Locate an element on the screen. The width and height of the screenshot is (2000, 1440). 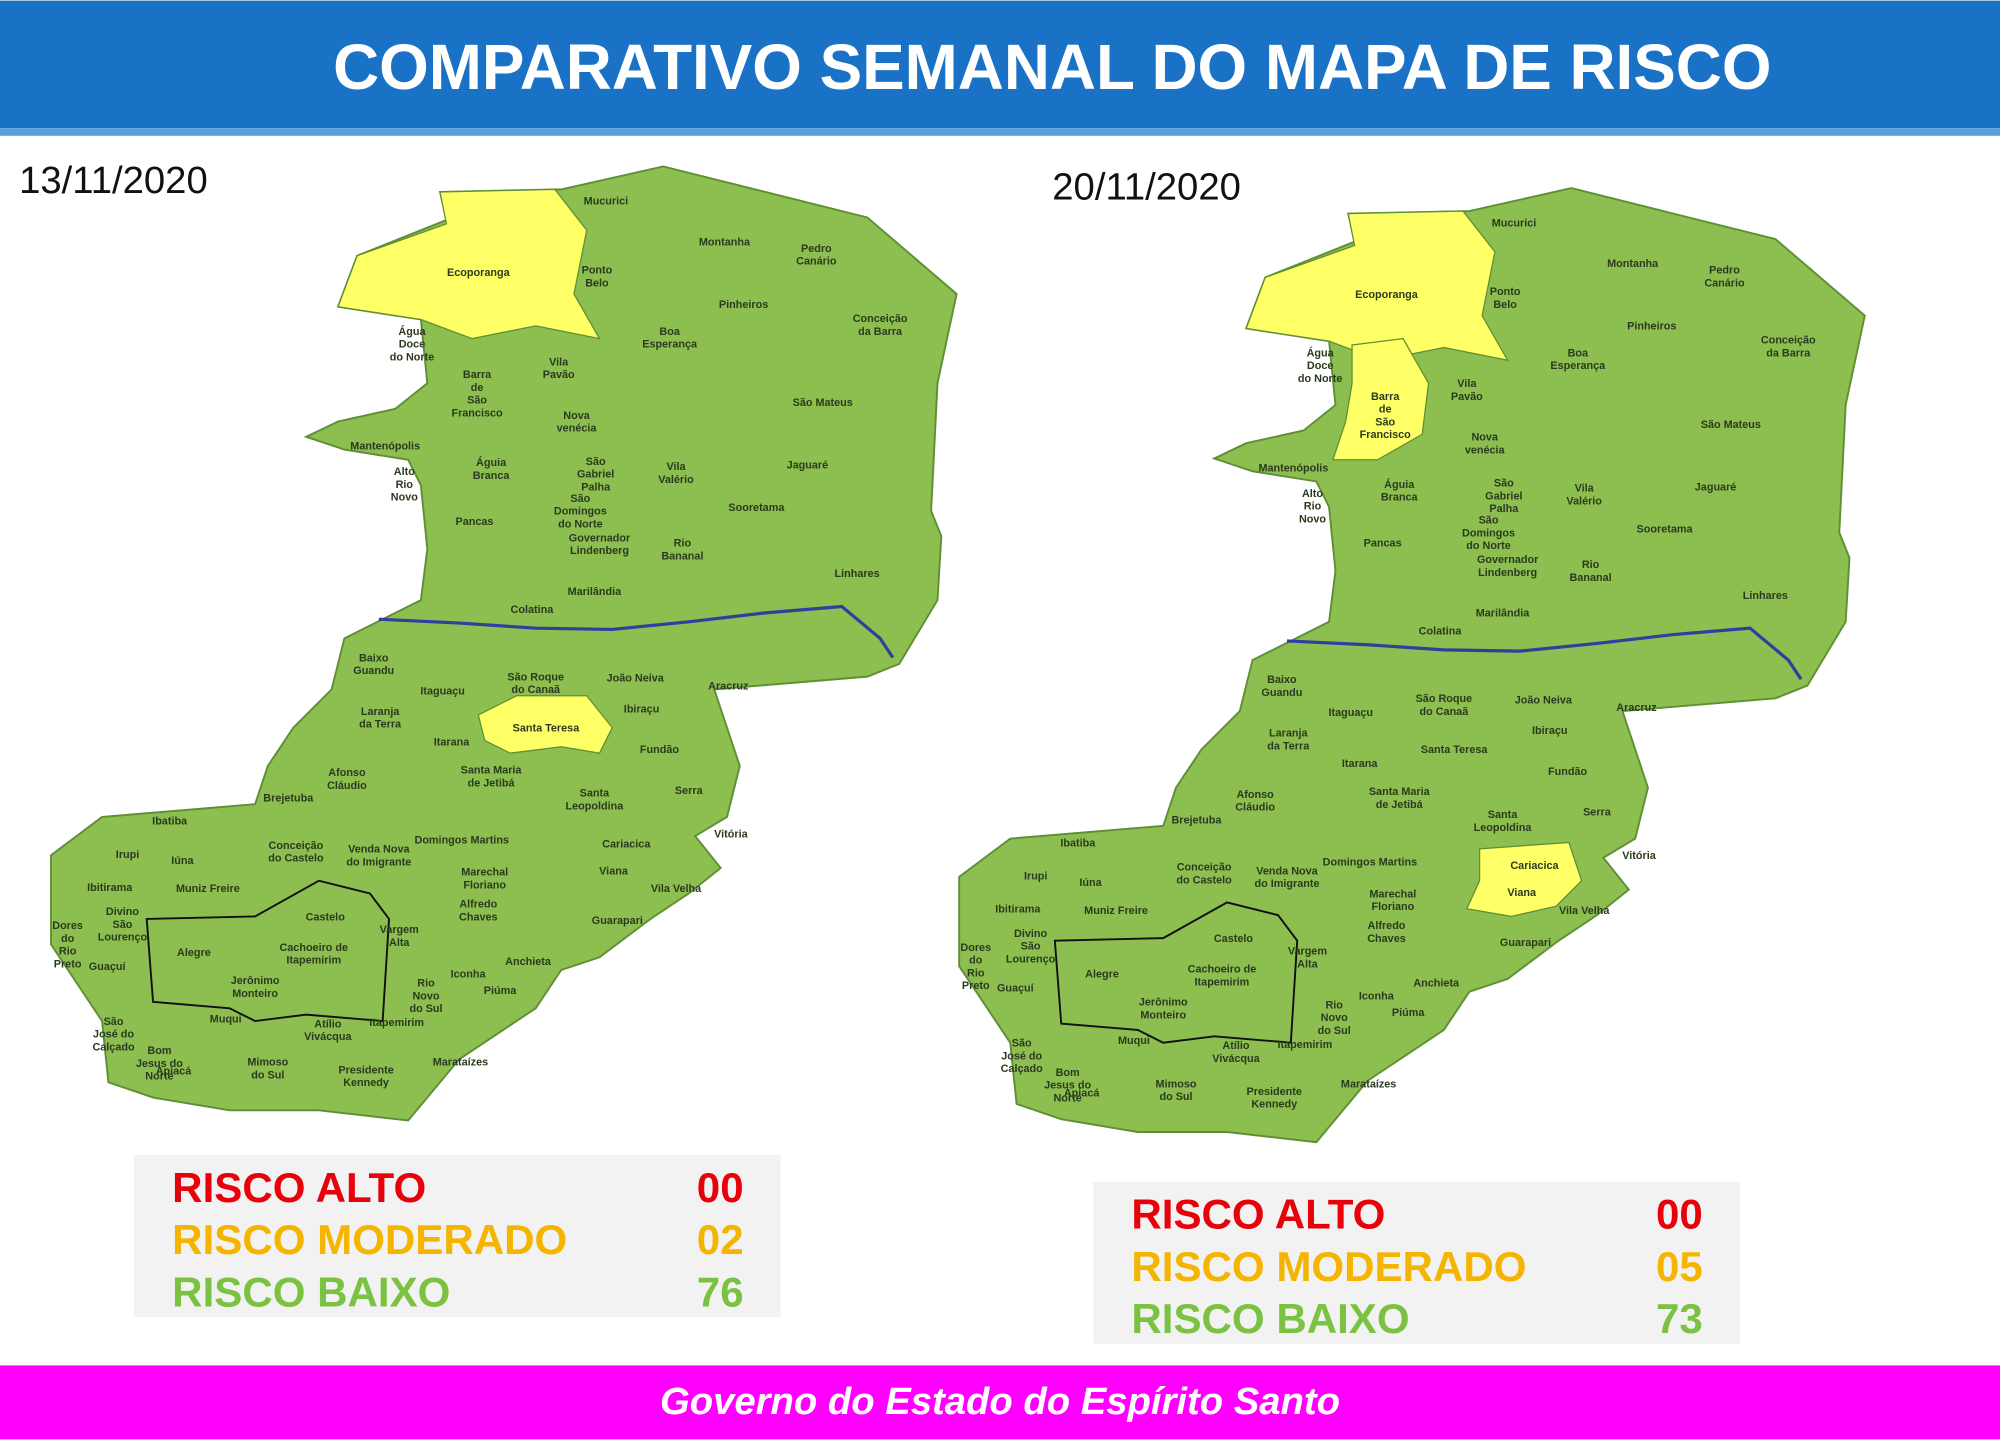
municipality-label: Vargem is located at coordinates (399, 930).